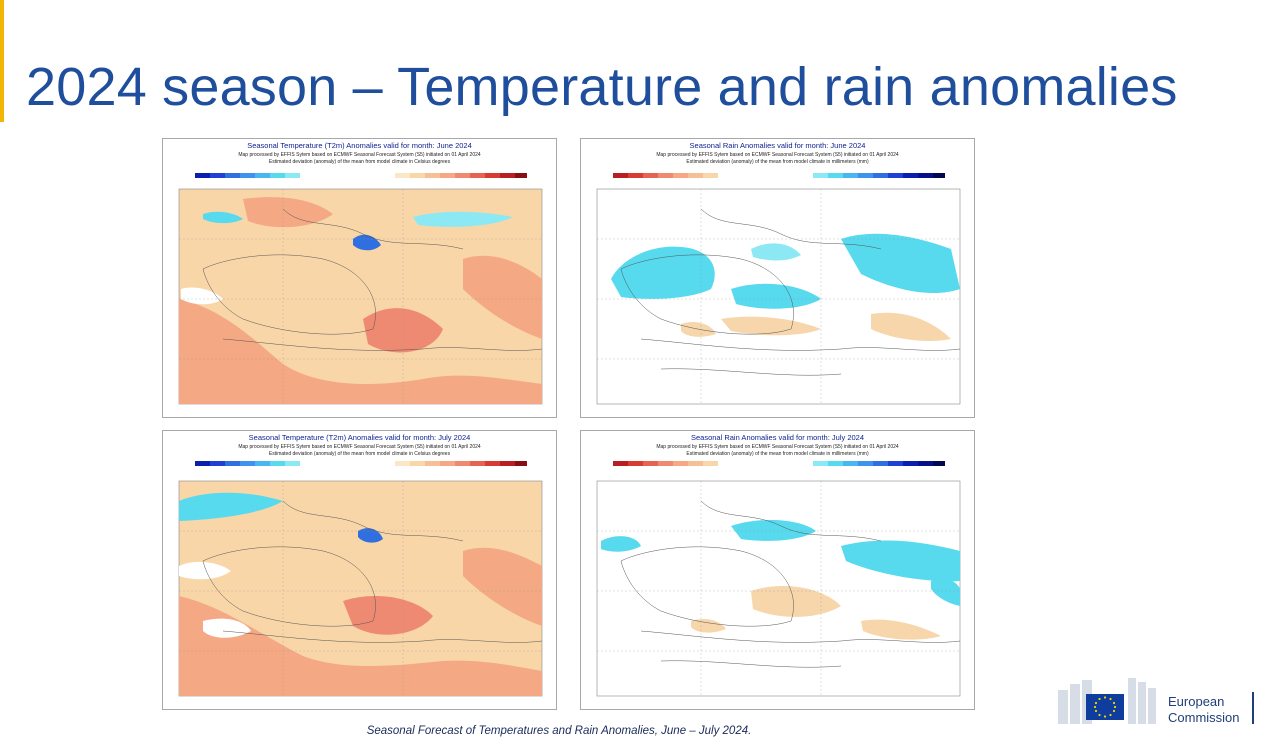 The height and width of the screenshot is (754, 1272). What do you see at coordinates (360, 289) in the screenshot?
I see `temperature-june-figure` at bounding box center [360, 289].